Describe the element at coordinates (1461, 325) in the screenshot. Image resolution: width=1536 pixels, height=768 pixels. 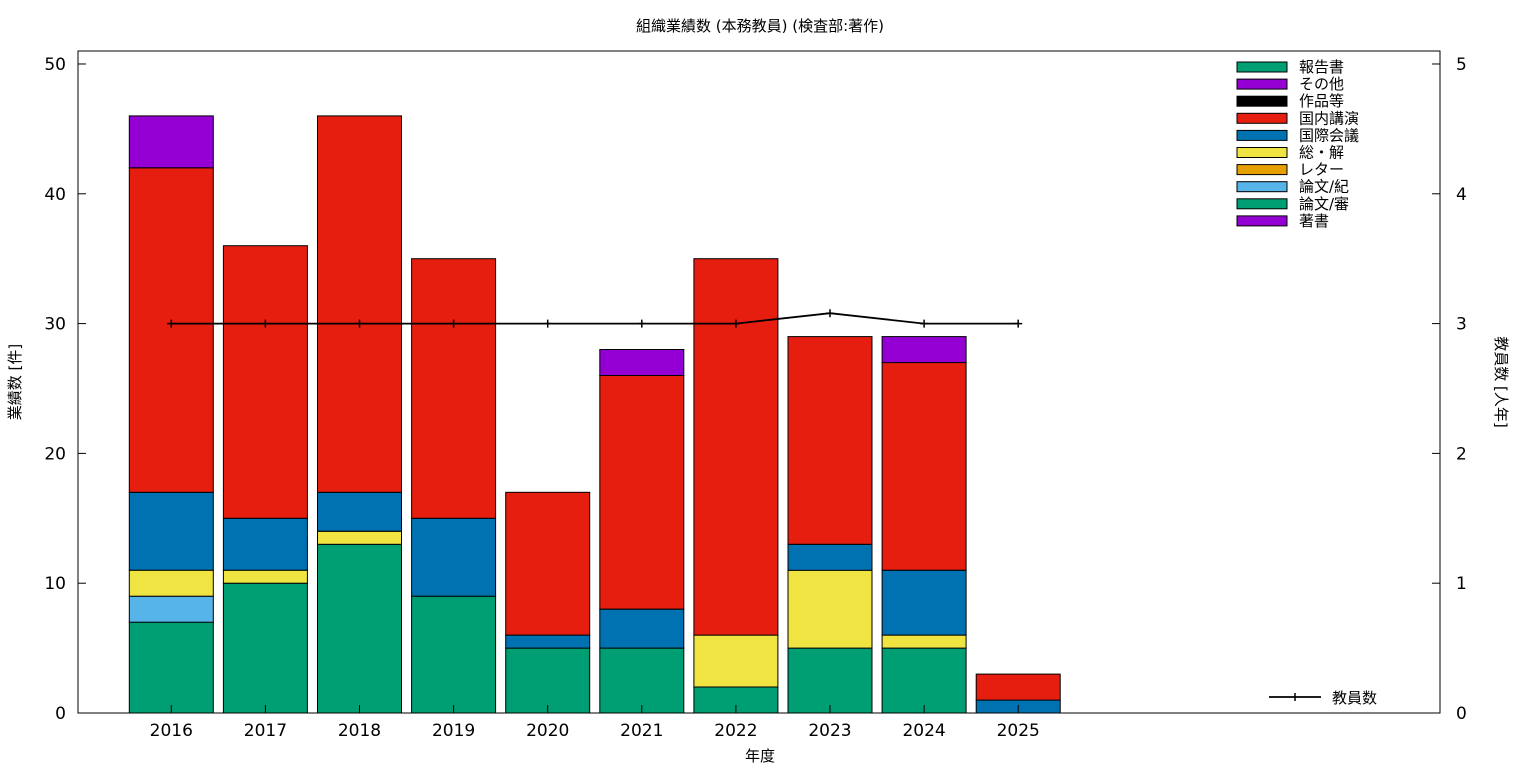
I see `y2-tick-label-3: 3` at that location.